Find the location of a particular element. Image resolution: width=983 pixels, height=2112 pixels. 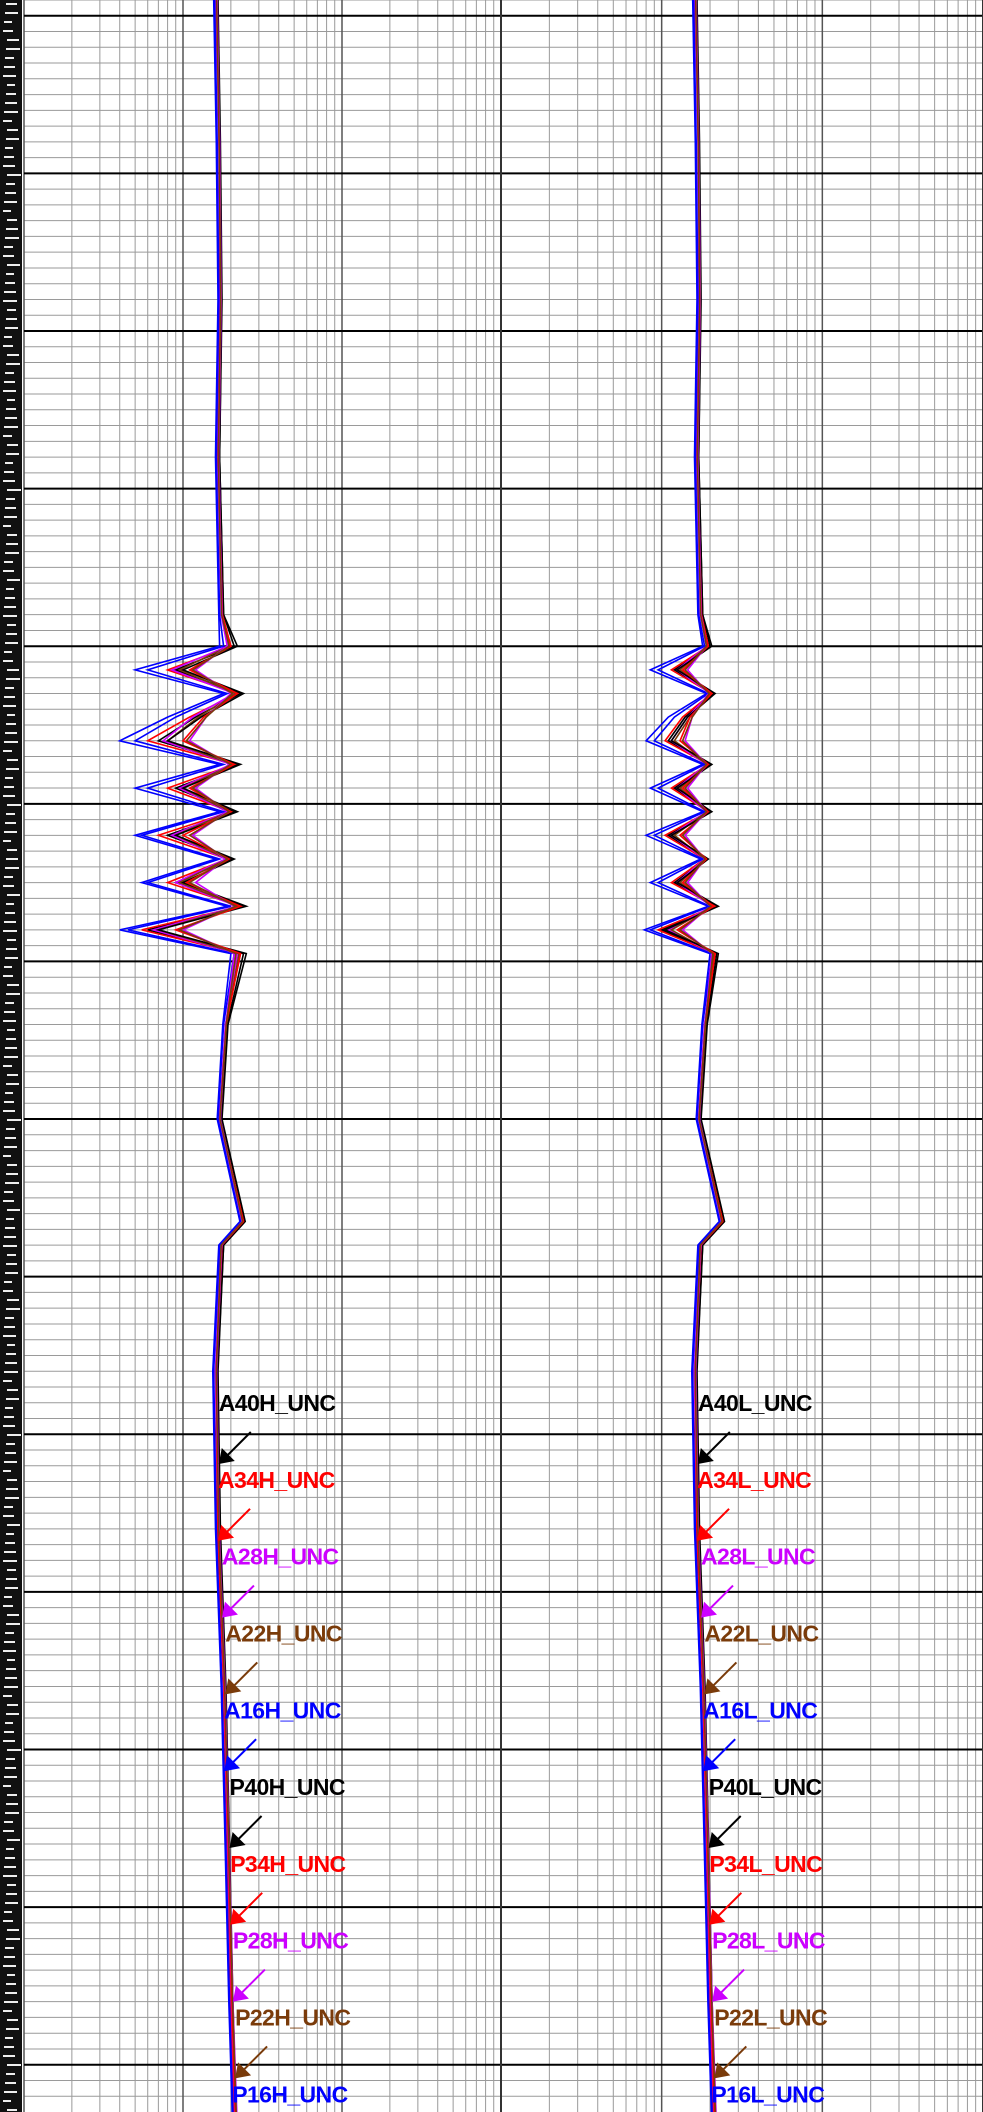

curve-label: A28H_UNC is located at coordinates (280, 1557).